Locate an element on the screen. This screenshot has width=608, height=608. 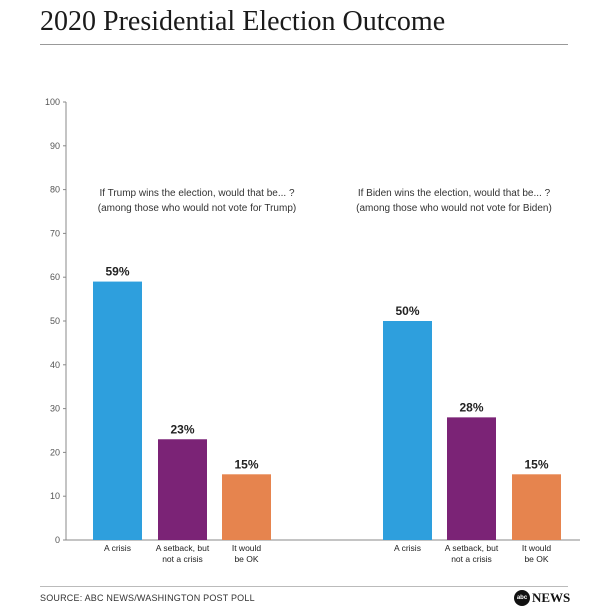
y-tick-label: 80 is located at coordinates (55, 190).